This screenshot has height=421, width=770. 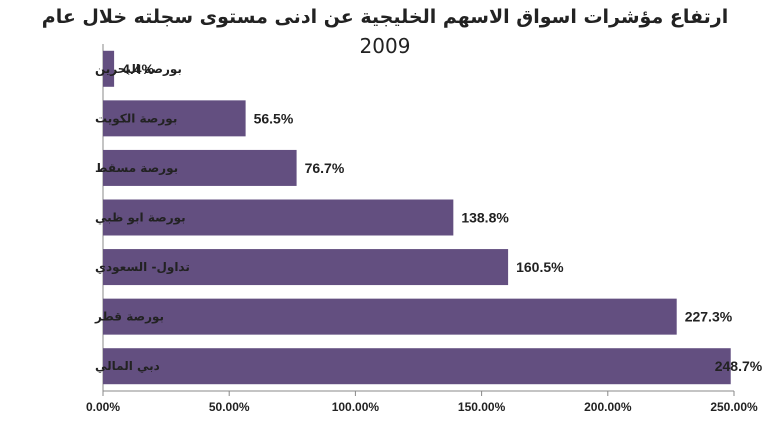 What do you see at coordinates (485, 218) in the screenshot?
I see `data-label: 138.8%` at bounding box center [485, 218].